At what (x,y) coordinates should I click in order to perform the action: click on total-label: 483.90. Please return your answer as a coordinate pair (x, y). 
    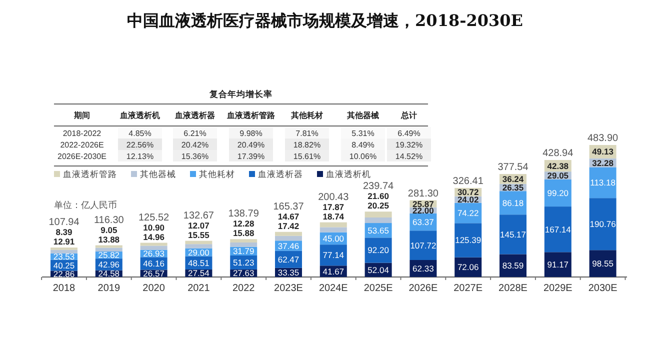
    Looking at the image, I should click on (603, 138).